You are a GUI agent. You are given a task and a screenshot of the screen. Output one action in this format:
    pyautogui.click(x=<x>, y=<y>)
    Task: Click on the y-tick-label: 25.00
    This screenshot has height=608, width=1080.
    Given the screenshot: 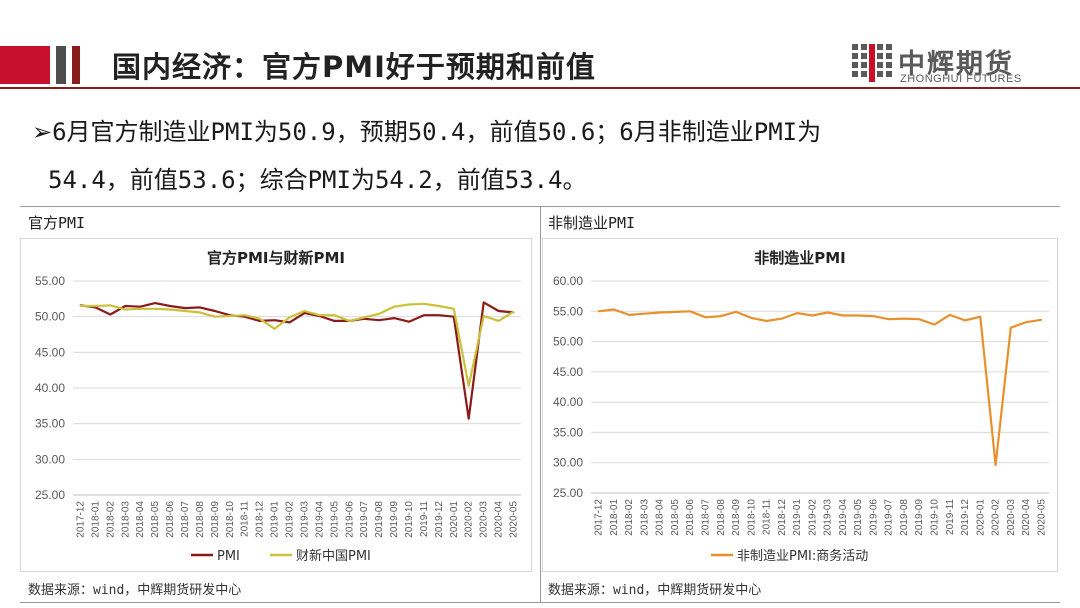 What is the action you would take?
    pyautogui.click(x=568, y=493)
    